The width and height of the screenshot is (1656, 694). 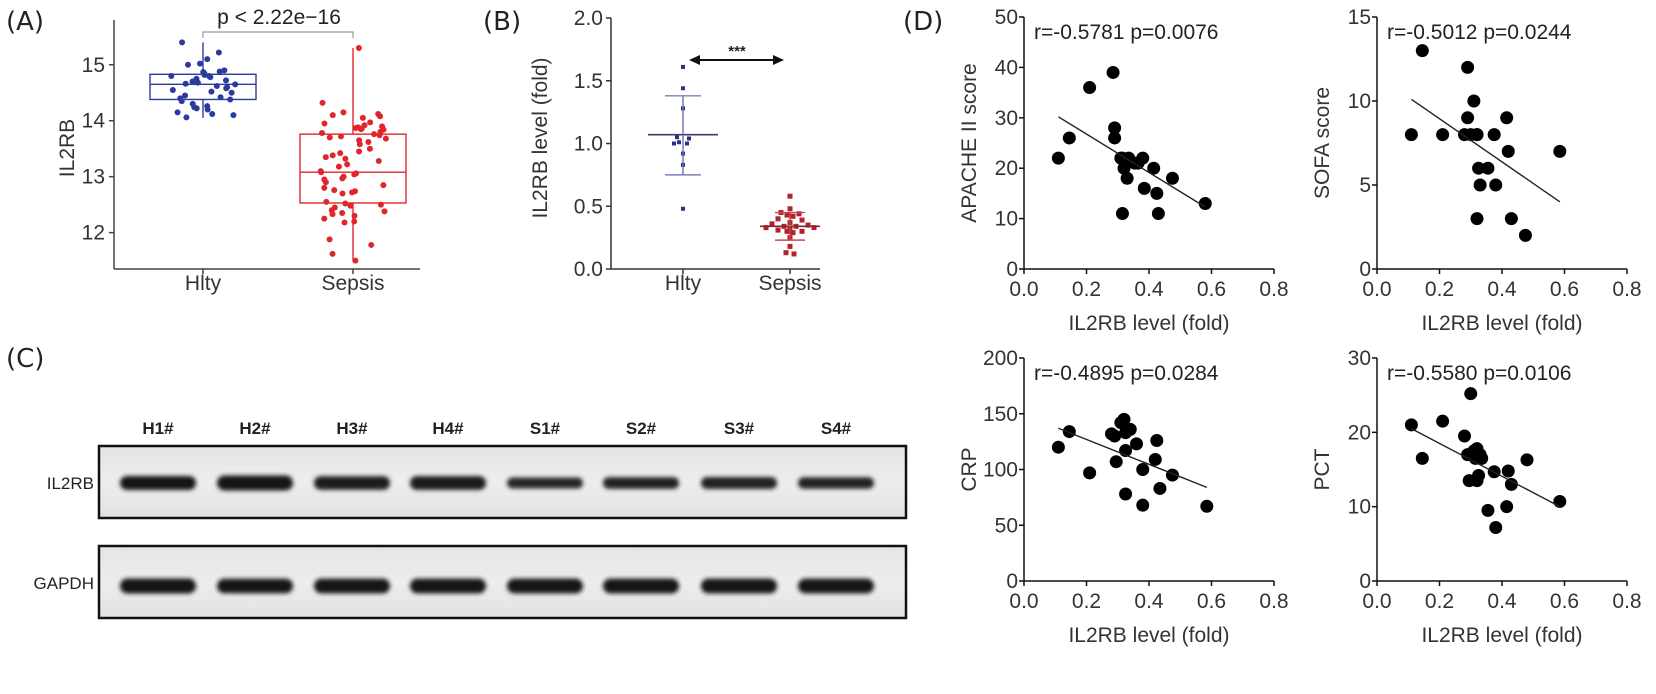 What do you see at coordinates (1006, 17) in the screenshot?
I see `y-tick-label: 50` at bounding box center [1006, 17].